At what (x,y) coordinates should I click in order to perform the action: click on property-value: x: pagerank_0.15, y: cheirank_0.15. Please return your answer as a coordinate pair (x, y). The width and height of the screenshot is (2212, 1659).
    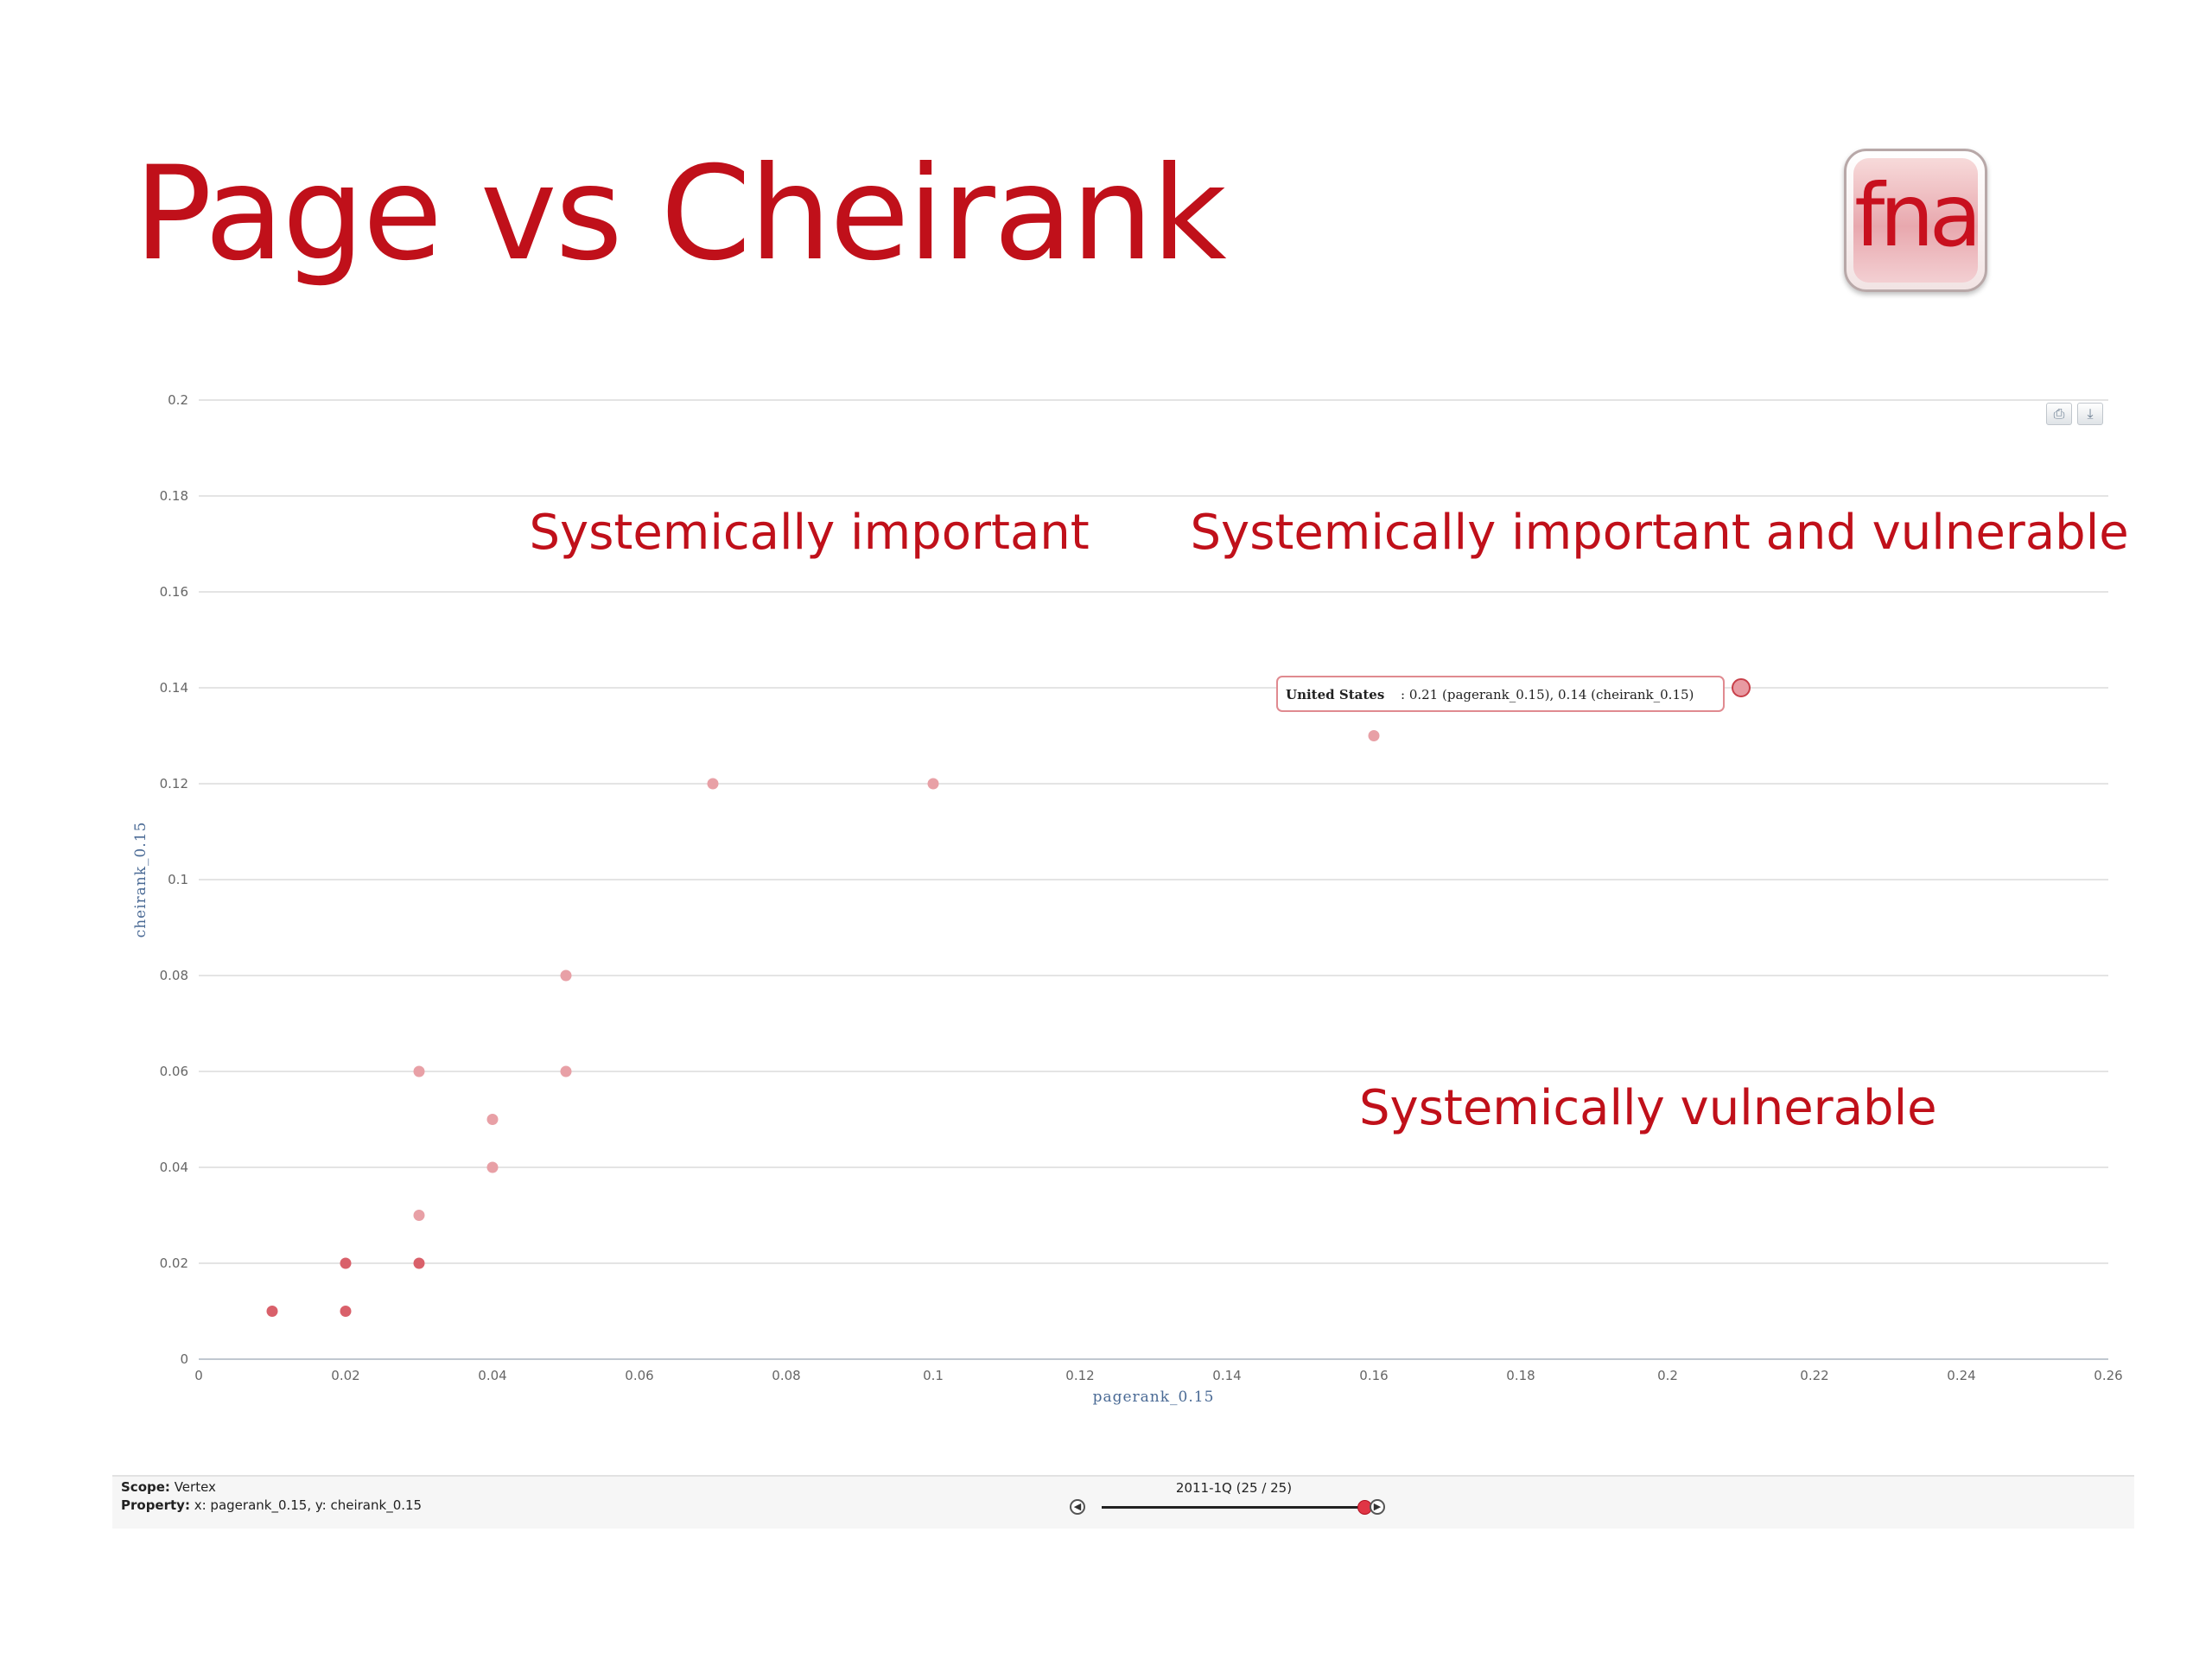
    Looking at the image, I should click on (308, 1505).